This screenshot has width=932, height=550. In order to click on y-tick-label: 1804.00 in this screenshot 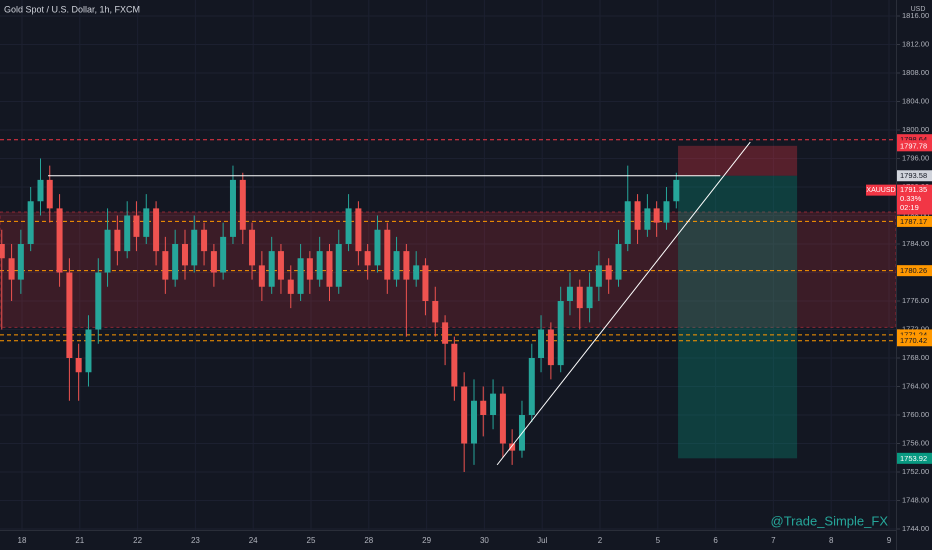, I will do `click(915, 100)`.